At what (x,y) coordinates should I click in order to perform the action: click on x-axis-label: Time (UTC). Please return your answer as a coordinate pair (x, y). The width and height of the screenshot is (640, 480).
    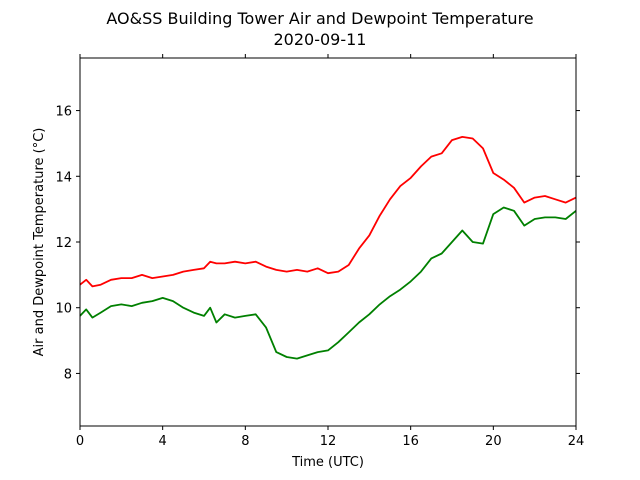
    Looking at the image, I should click on (327, 462).